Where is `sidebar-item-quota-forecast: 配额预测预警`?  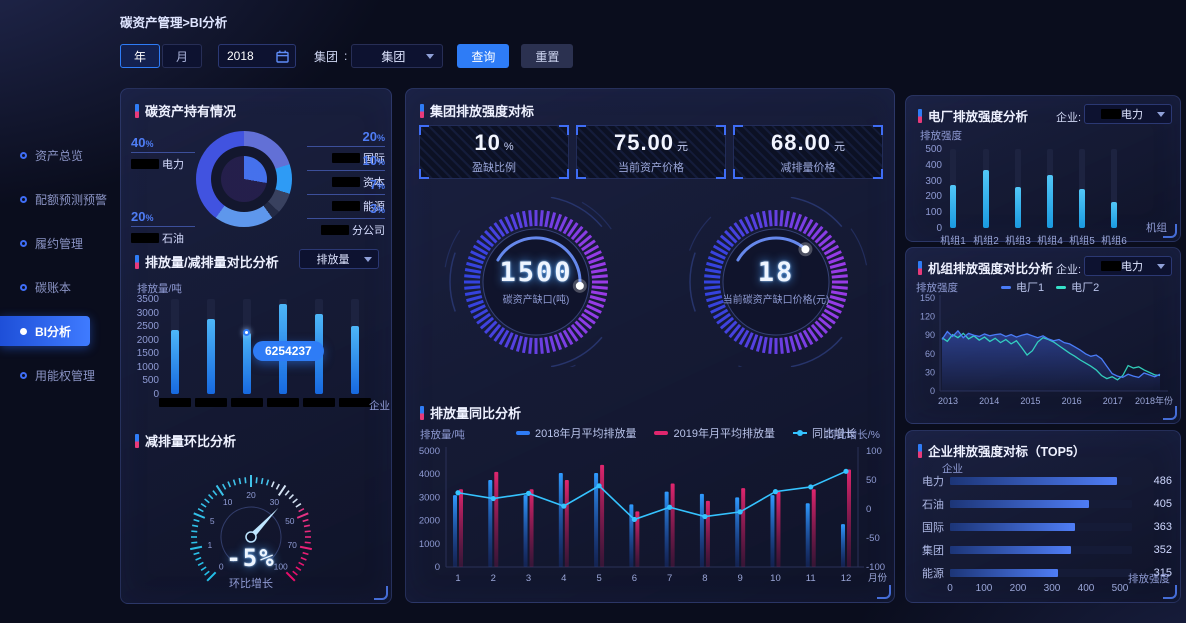 sidebar-item-quota-forecast: 配额预测预警 is located at coordinates (53, 199).